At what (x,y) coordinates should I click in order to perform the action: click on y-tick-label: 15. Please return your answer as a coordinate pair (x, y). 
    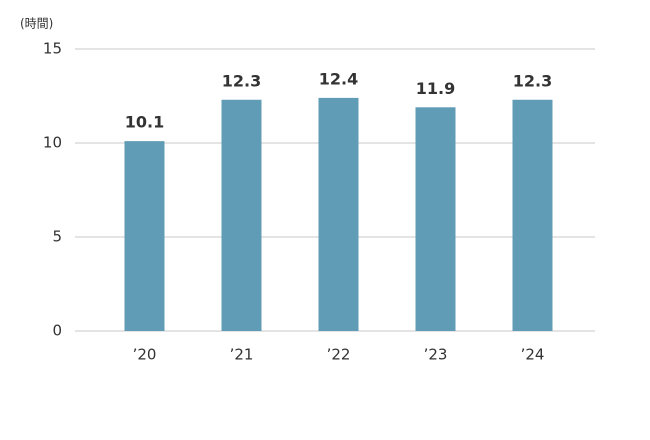
    Looking at the image, I should click on (52, 49).